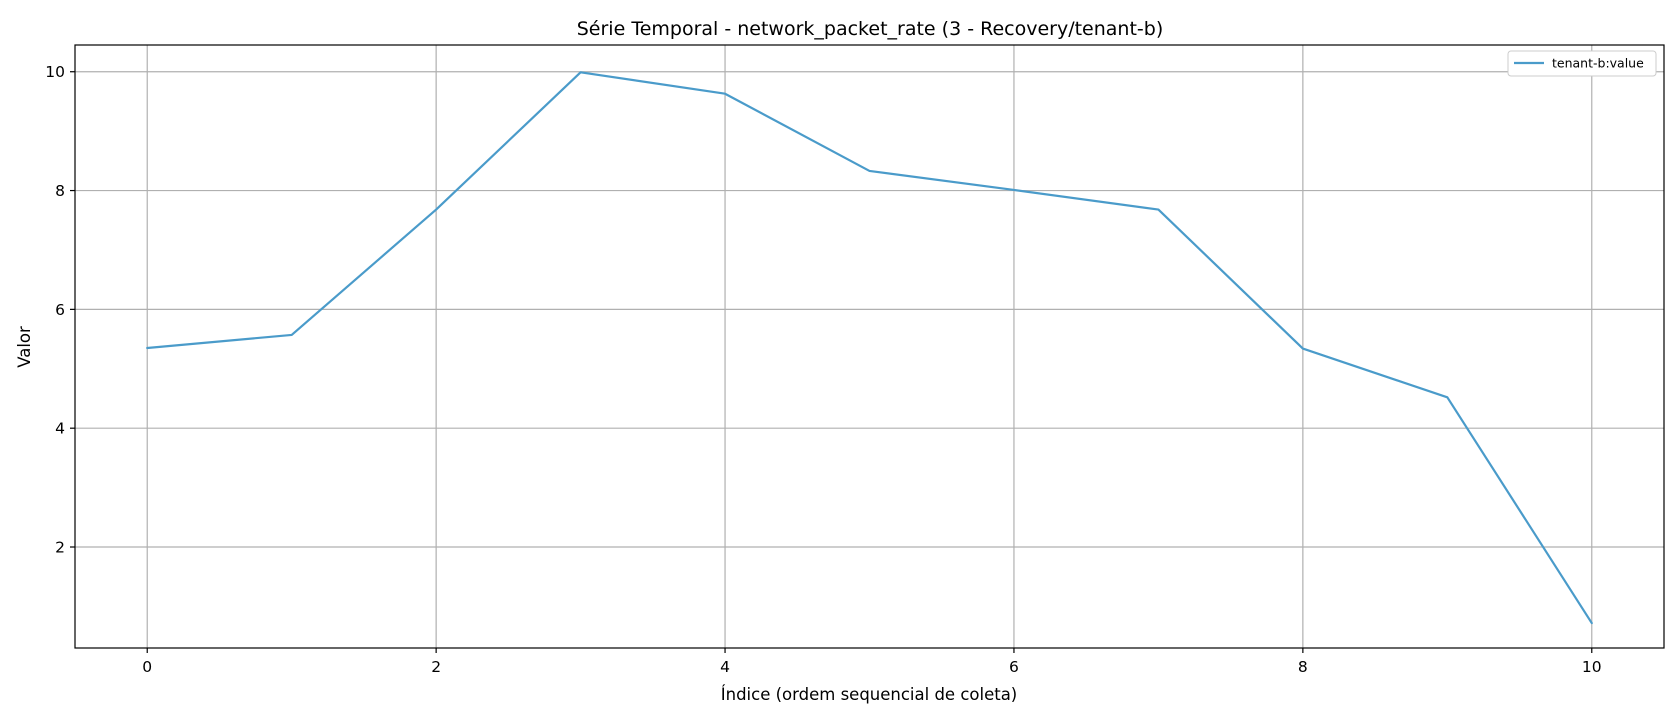  I want to click on y-tick-label: 4, so click(60, 429).